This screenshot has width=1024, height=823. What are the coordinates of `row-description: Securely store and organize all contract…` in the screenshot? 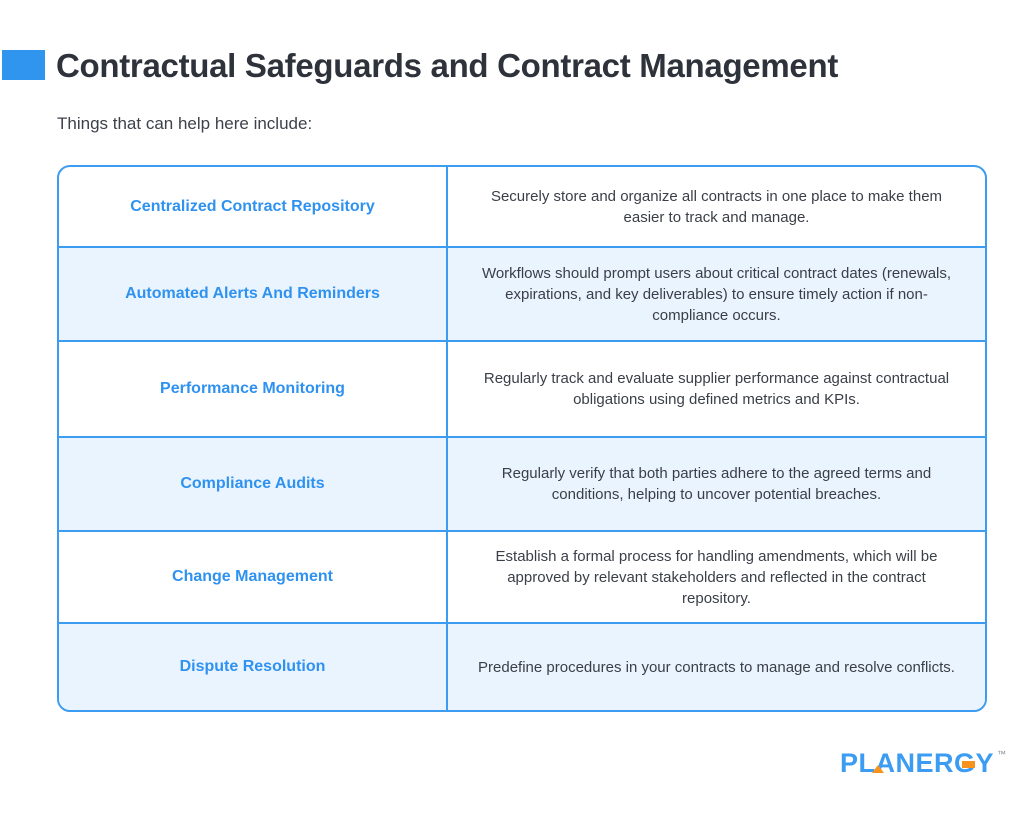 It's located at (716, 206).